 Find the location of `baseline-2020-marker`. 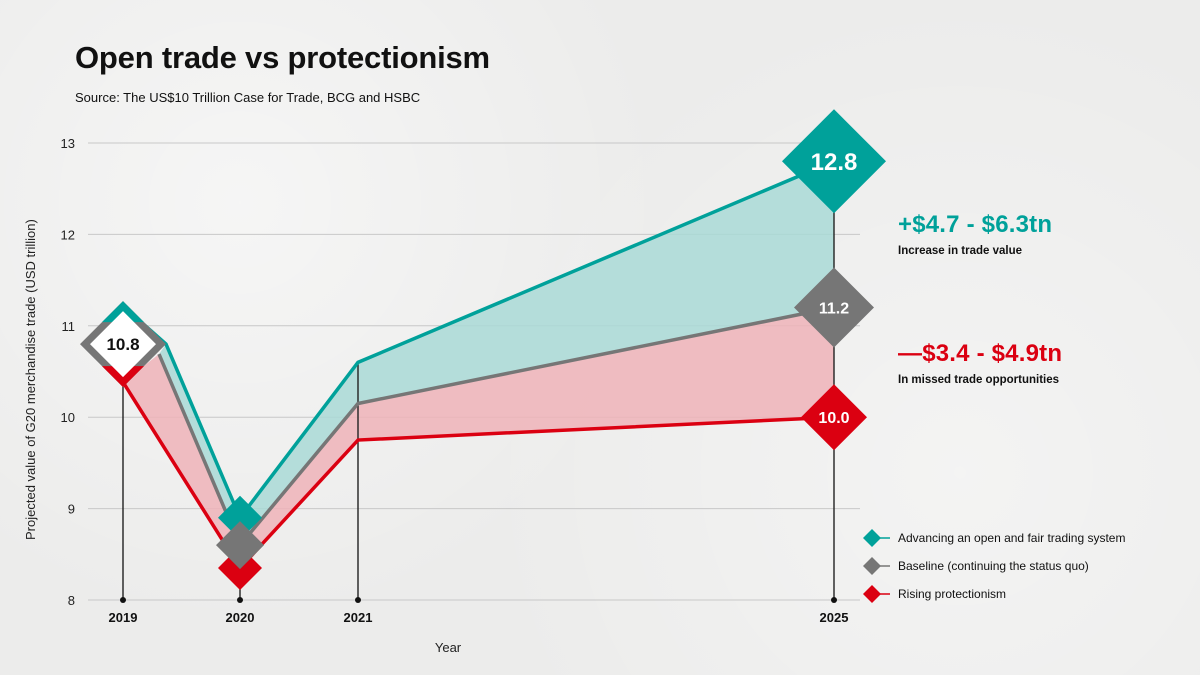

baseline-2020-marker is located at coordinates (240, 545).